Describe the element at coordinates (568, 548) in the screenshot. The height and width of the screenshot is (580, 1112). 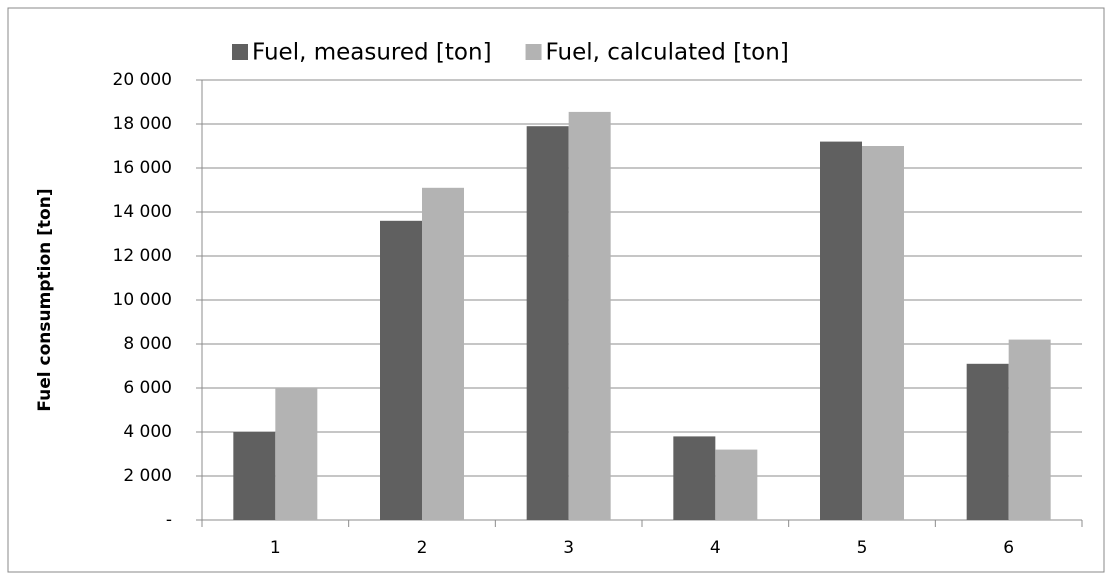
I see `x-tick-label: 3` at that location.